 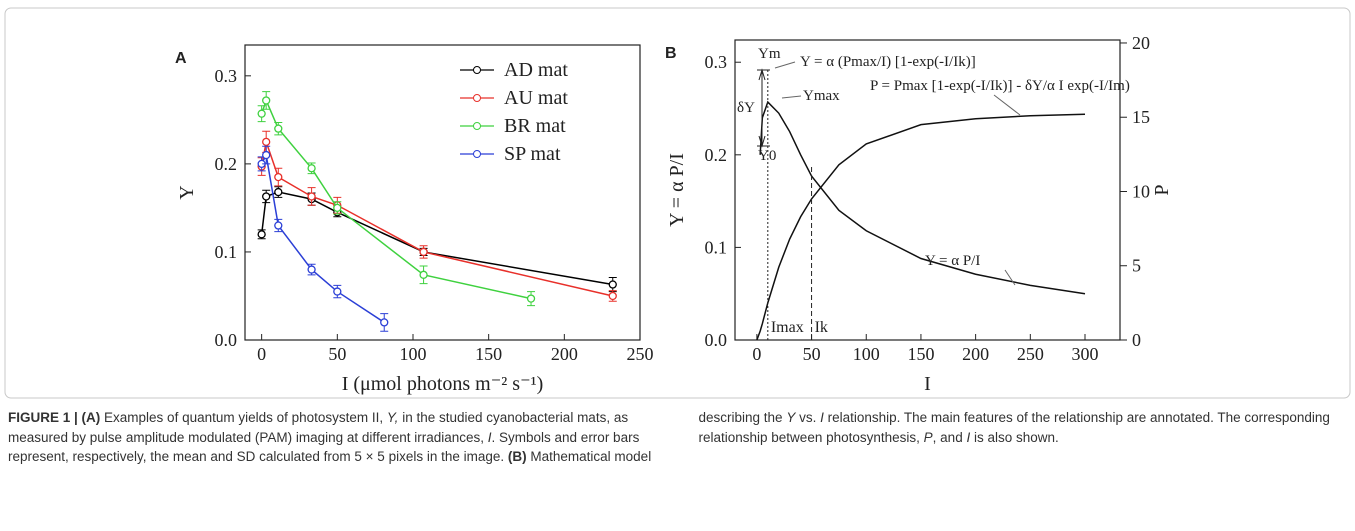 I want to click on series-line, so click(x=396, y=199).